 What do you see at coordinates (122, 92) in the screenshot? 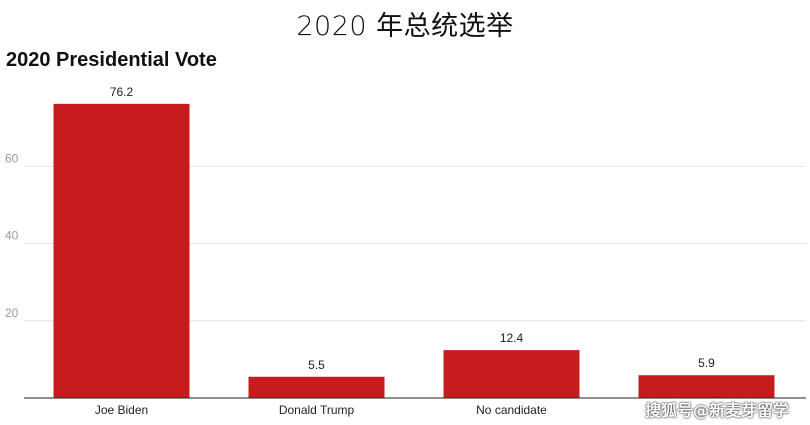
I see `value-label: 76.2` at bounding box center [122, 92].